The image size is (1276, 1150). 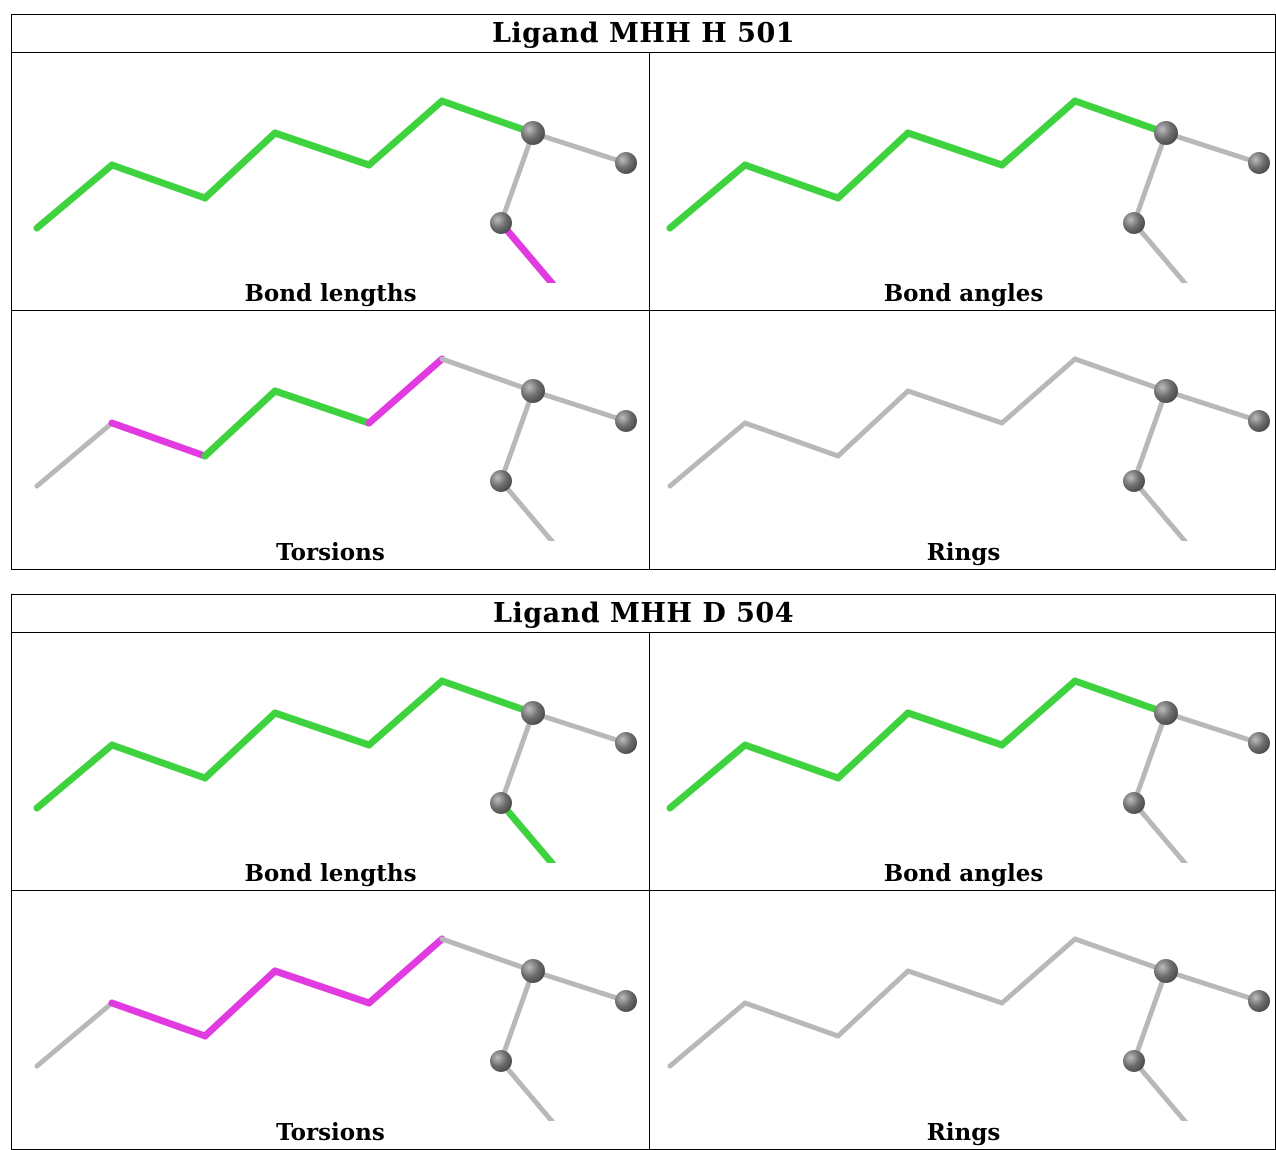 What do you see at coordinates (963, 873) in the screenshot?
I see `panel-caption: Bond angles` at bounding box center [963, 873].